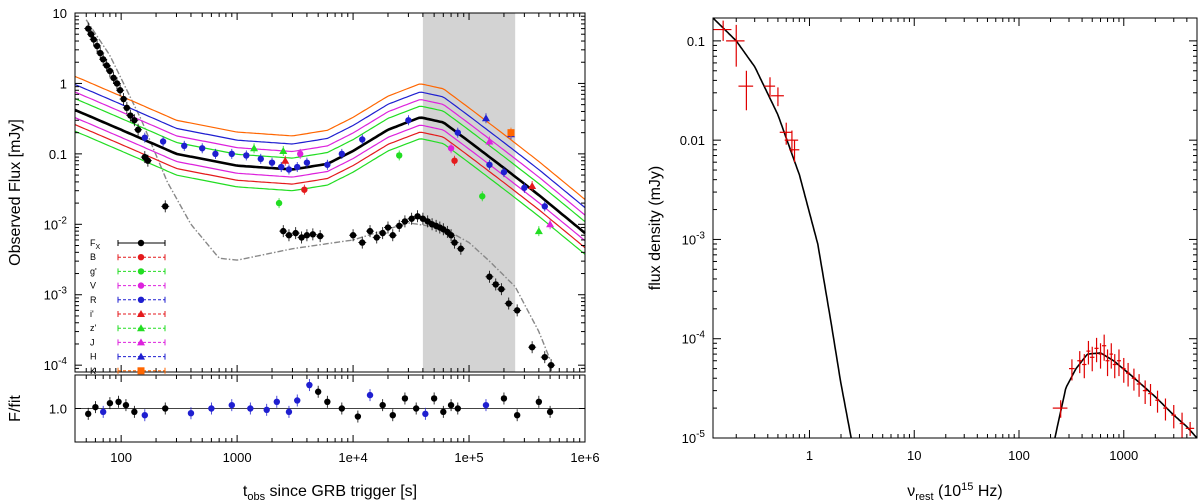 This screenshot has height=503, width=1200. Describe the element at coordinates (482, 196) in the screenshot. I see `optical-point-g'` at that location.